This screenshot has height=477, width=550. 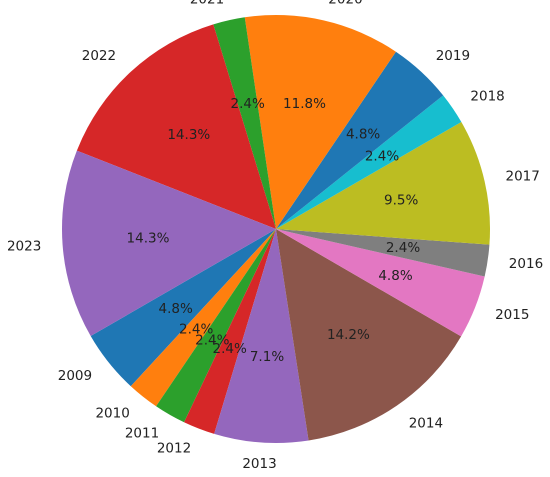 I want to click on pie-category-label: 2019, so click(x=453, y=56).